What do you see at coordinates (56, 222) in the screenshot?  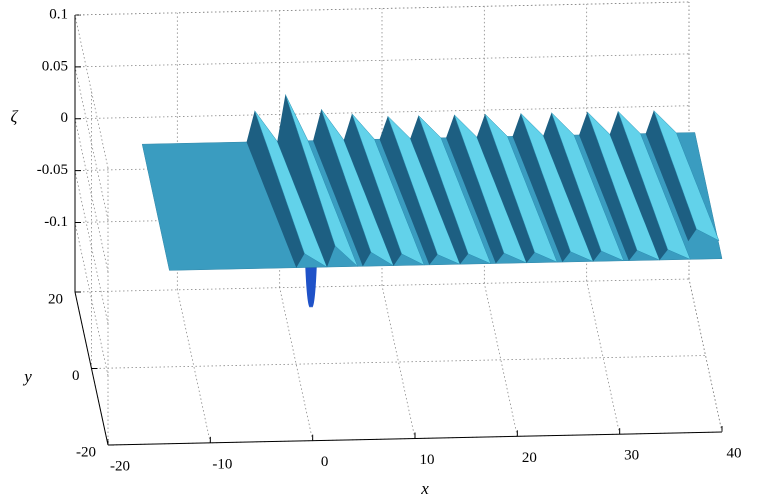 I see `z-tick-label: -0.1` at bounding box center [56, 222].